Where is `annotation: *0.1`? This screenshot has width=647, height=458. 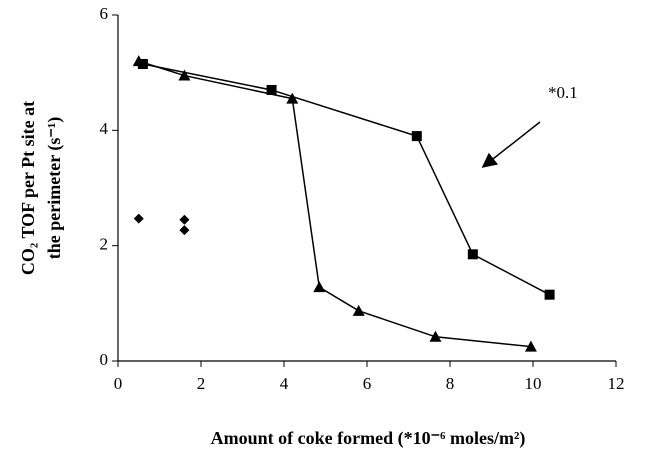 annotation: *0.1 is located at coordinates (563, 92).